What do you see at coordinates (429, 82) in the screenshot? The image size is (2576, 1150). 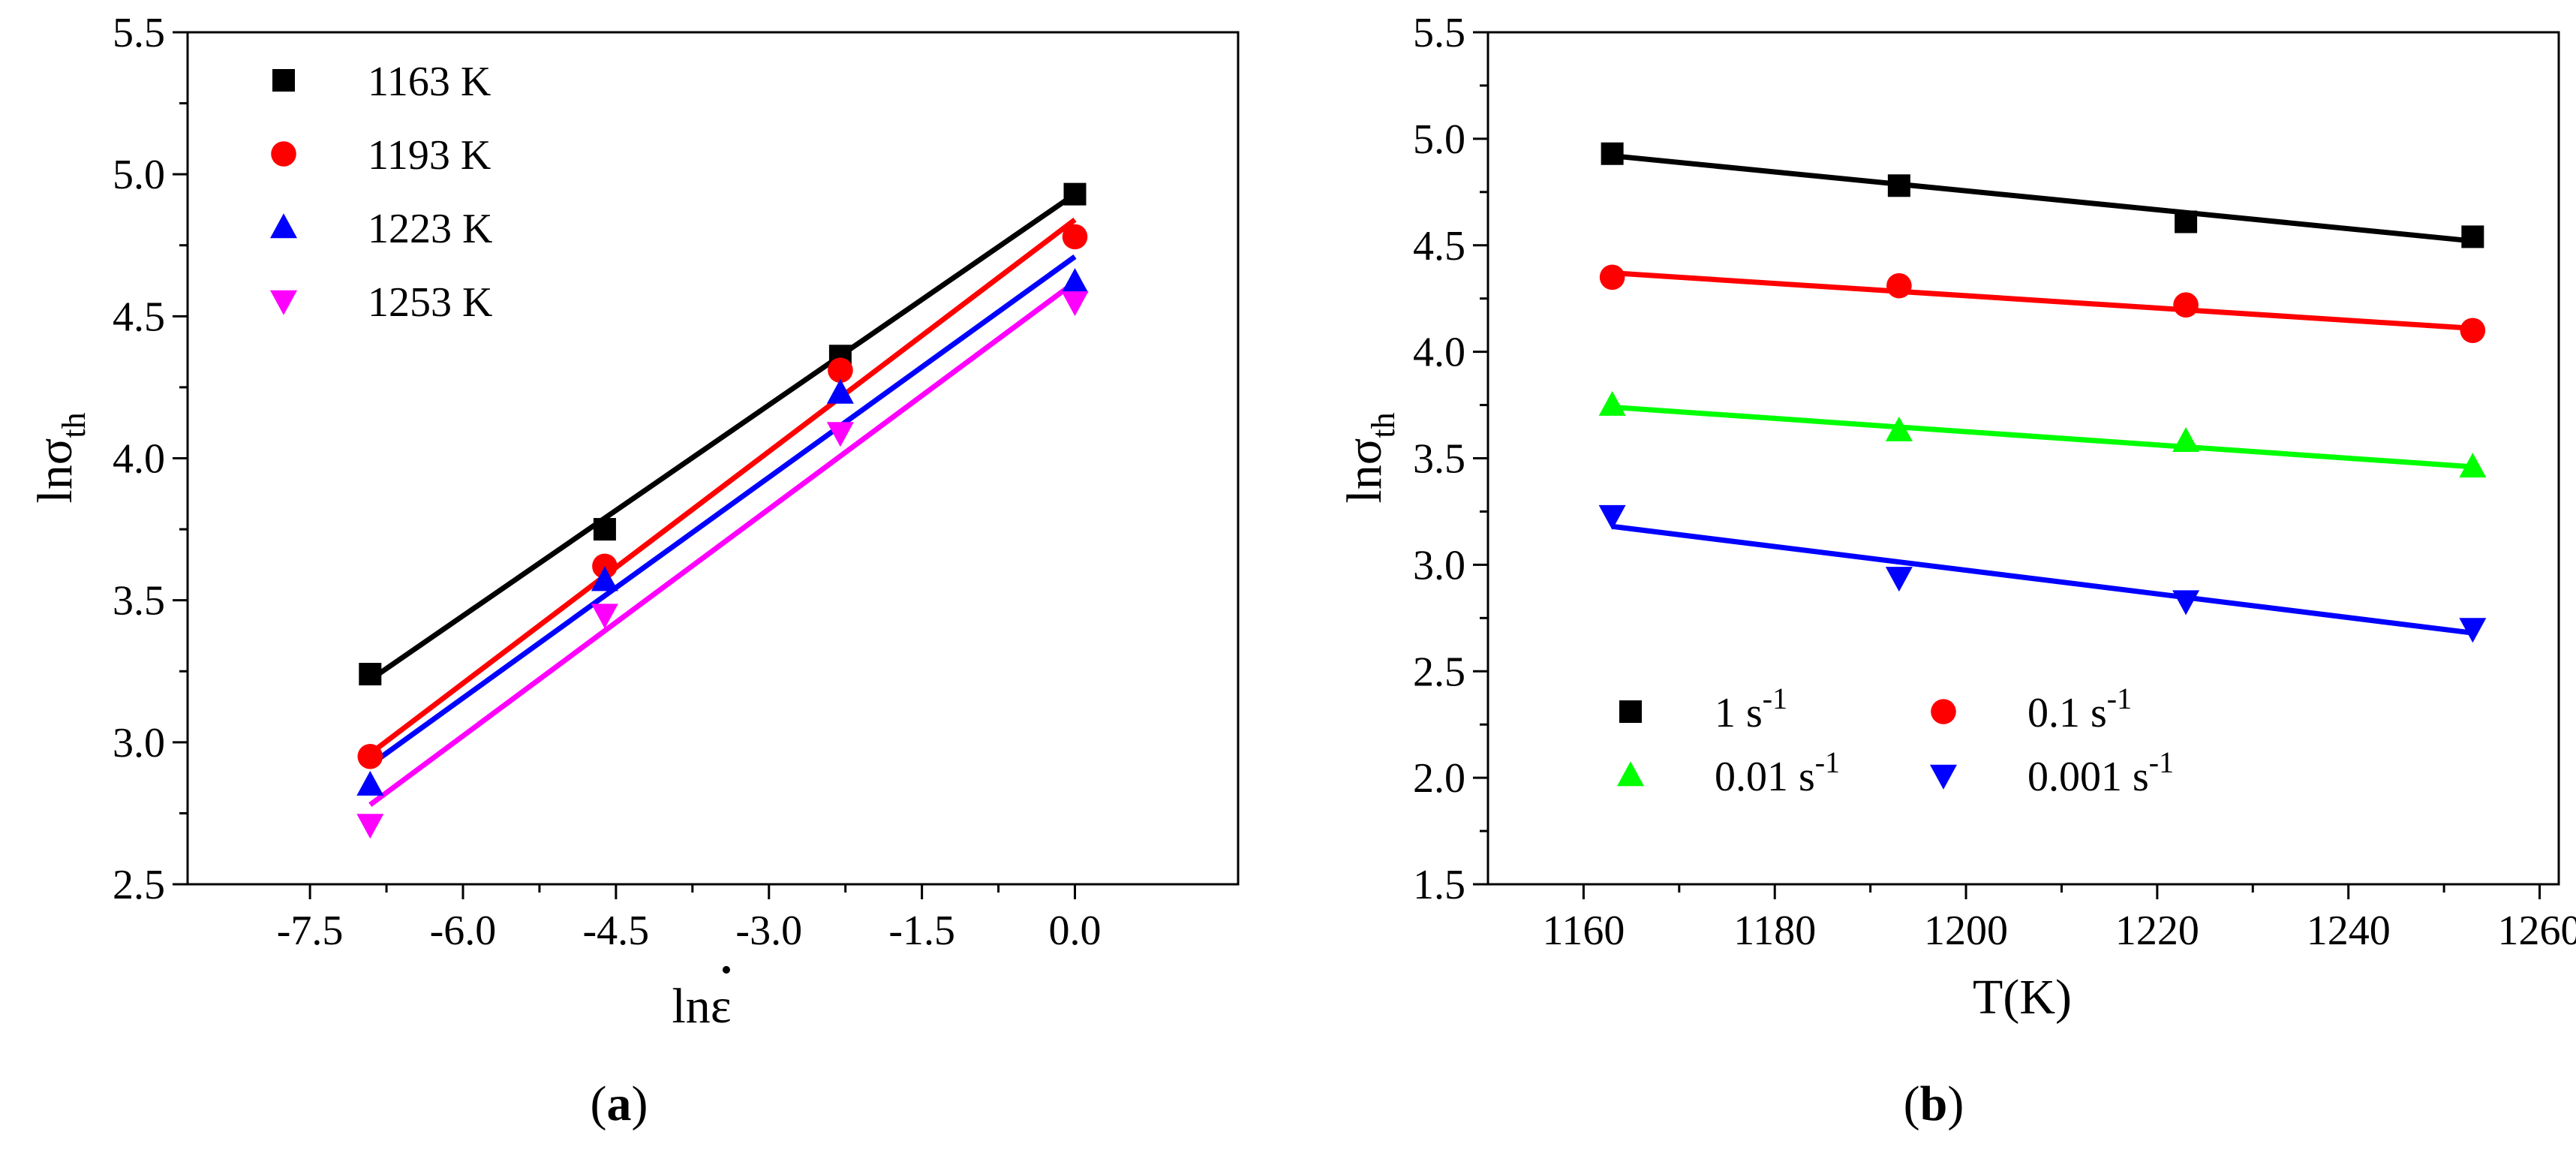 I see `a-legend-label: 1163 K` at bounding box center [429, 82].